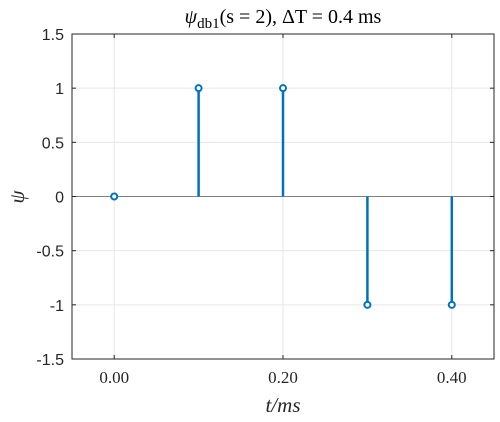 The image size is (500, 422). What do you see at coordinates (50, 360) in the screenshot?
I see `y-tick-label-0: -1.5` at bounding box center [50, 360].